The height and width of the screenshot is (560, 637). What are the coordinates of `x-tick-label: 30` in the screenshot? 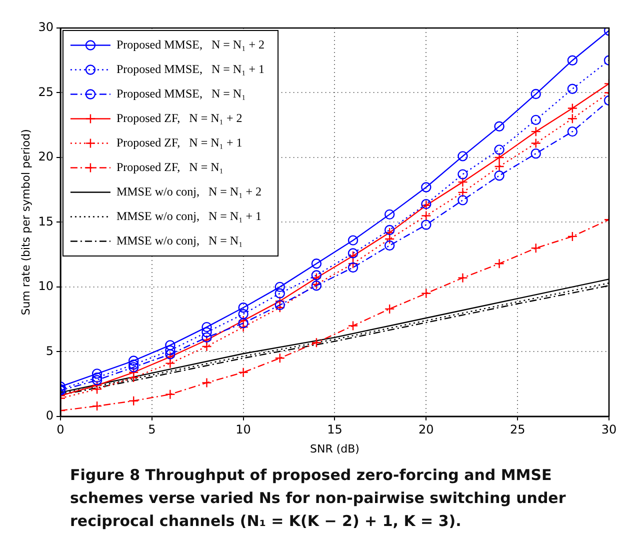 It's located at (609, 429).